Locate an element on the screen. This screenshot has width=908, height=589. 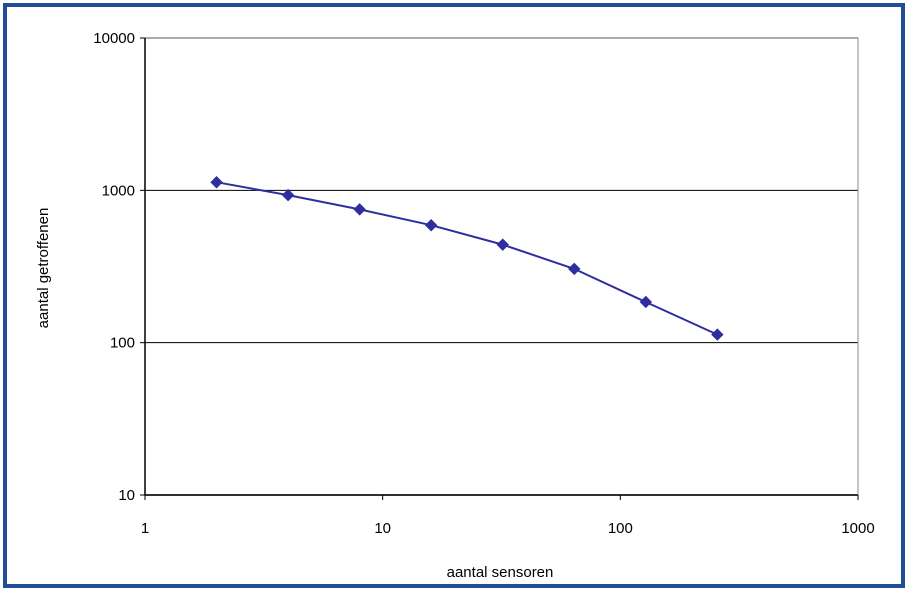
x-tick-label-2: 100 is located at coordinates (620, 528).